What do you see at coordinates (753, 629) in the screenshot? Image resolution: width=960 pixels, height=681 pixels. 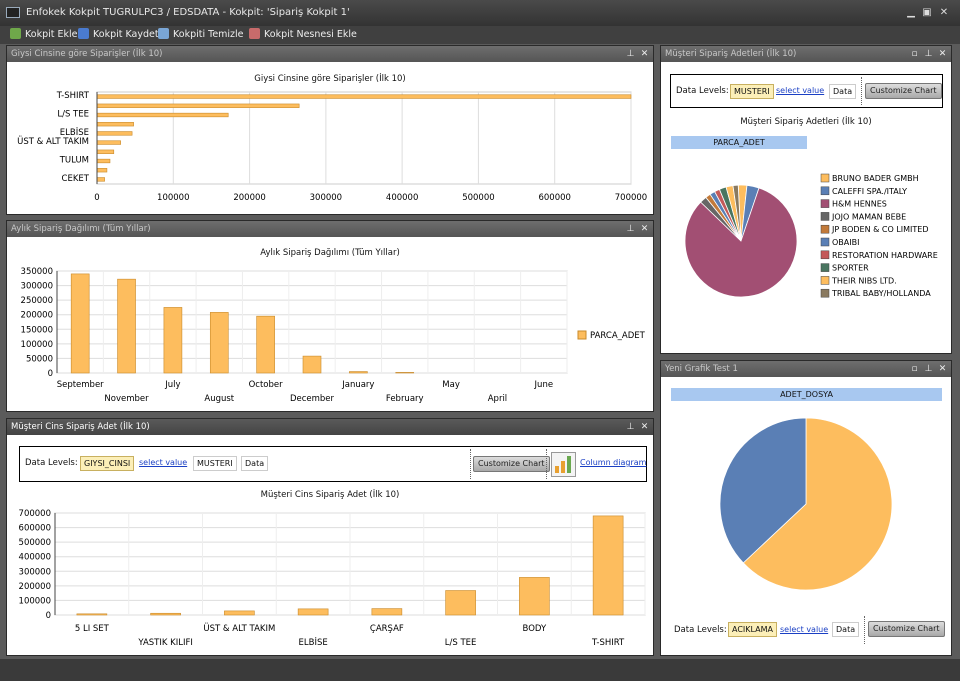 I see `level-chip-aciklama: ACIKLAMA` at bounding box center [753, 629].